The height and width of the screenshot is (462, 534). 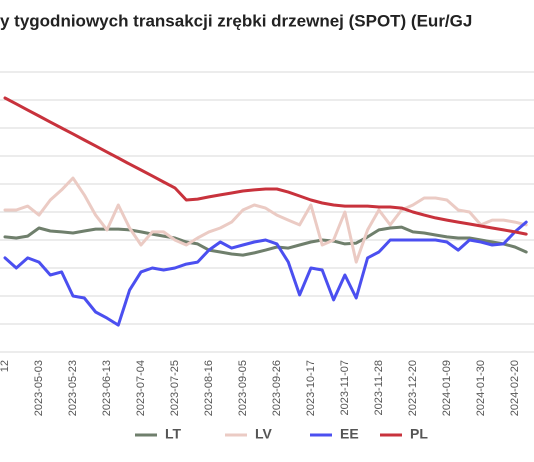 I want to click on x-tick-label: 2023-06-13, so click(x=107, y=388).